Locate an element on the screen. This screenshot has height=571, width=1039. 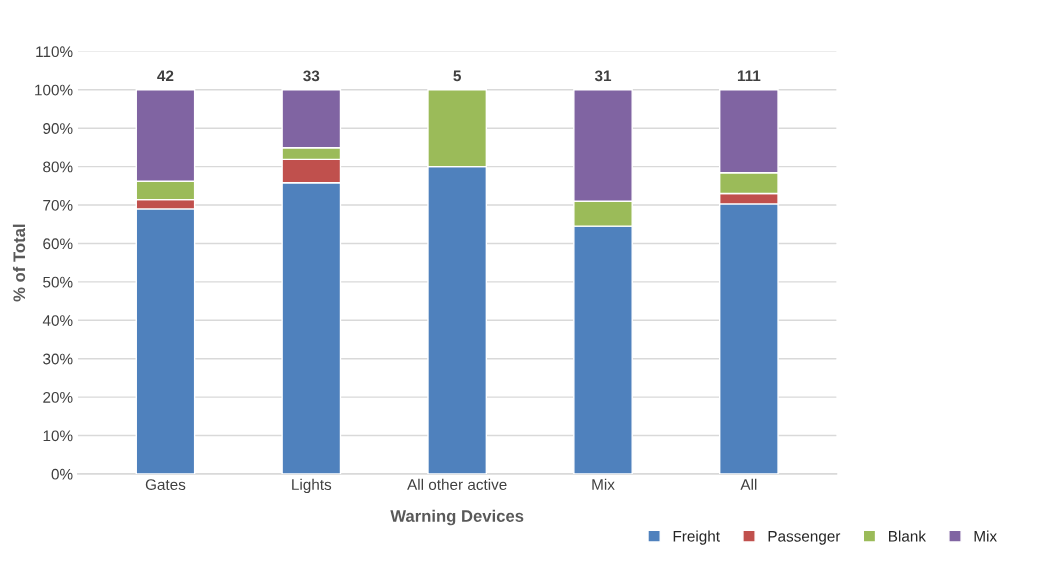
legend-label: Blank is located at coordinates (907, 536).